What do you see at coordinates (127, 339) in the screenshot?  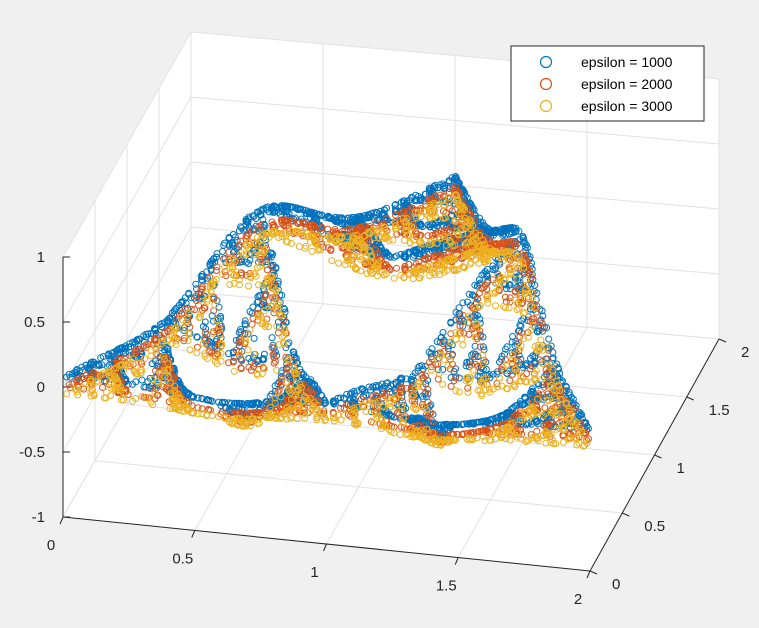 I see `grid-line` at bounding box center [127, 339].